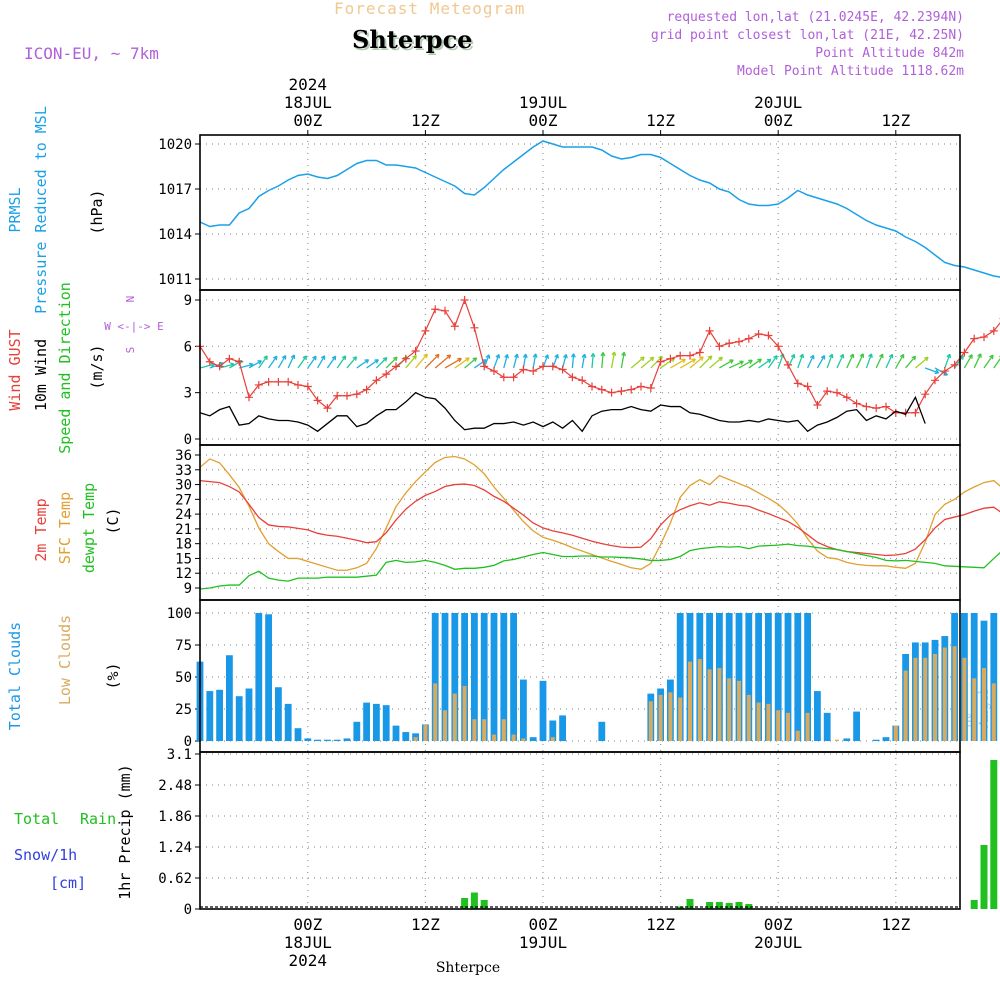  Describe the element at coordinates (183, 486) in the screenshot. I see `y-tick-label: 30` at that location.